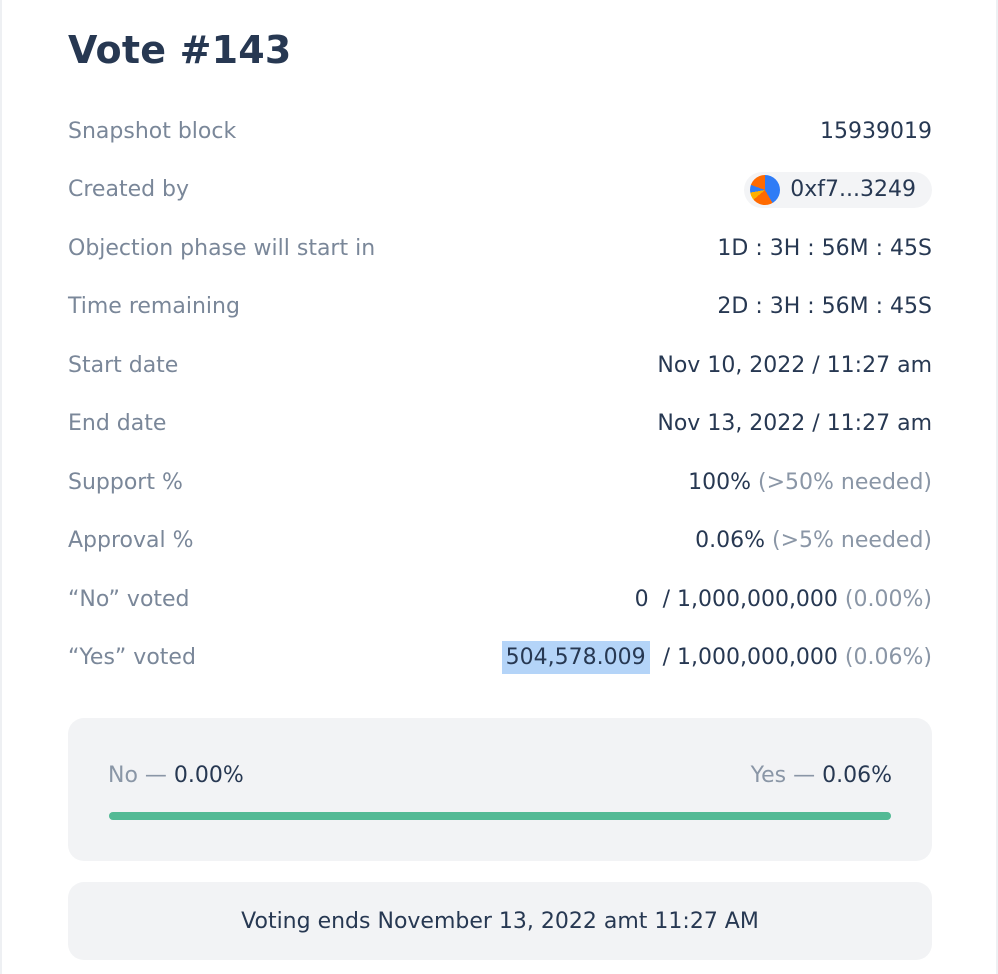 The image size is (998, 974). What do you see at coordinates (853, 190) in the screenshot?
I see `creator-address: 0xf7...3249` at bounding box center [853, 190].